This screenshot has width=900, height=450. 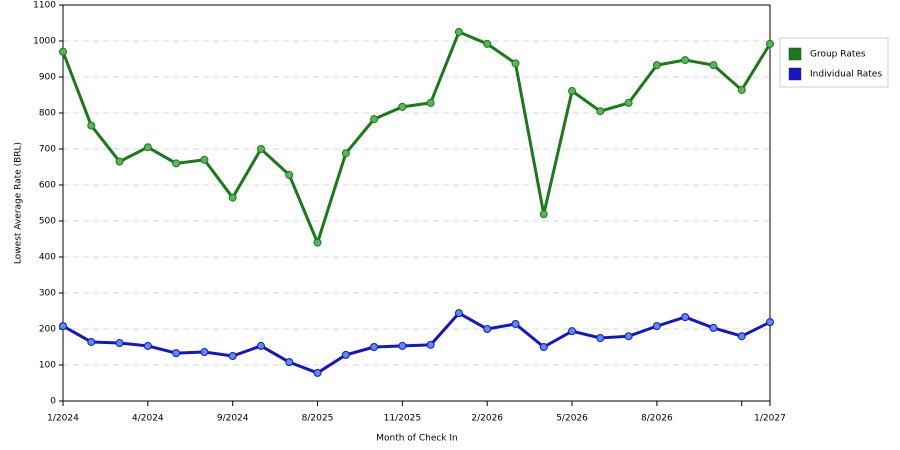 What do you see at coordinates (19, 203) in the screenshot?
I see `y-axis-label: Lowest Average Rate (BRL)` at bounding box center [19, 203].